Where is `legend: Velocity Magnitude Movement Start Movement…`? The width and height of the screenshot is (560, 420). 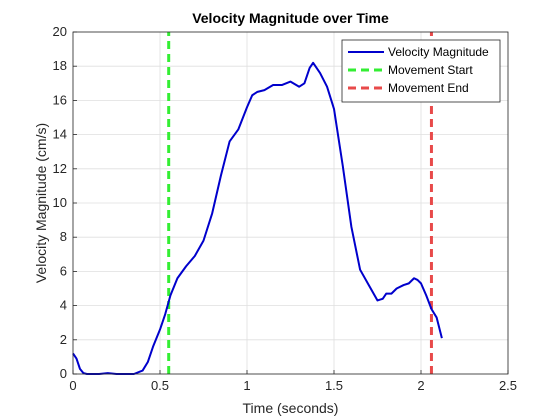 legend: Velocity Magnitude Movement Start Movement… is located at coordinates (421, 71).